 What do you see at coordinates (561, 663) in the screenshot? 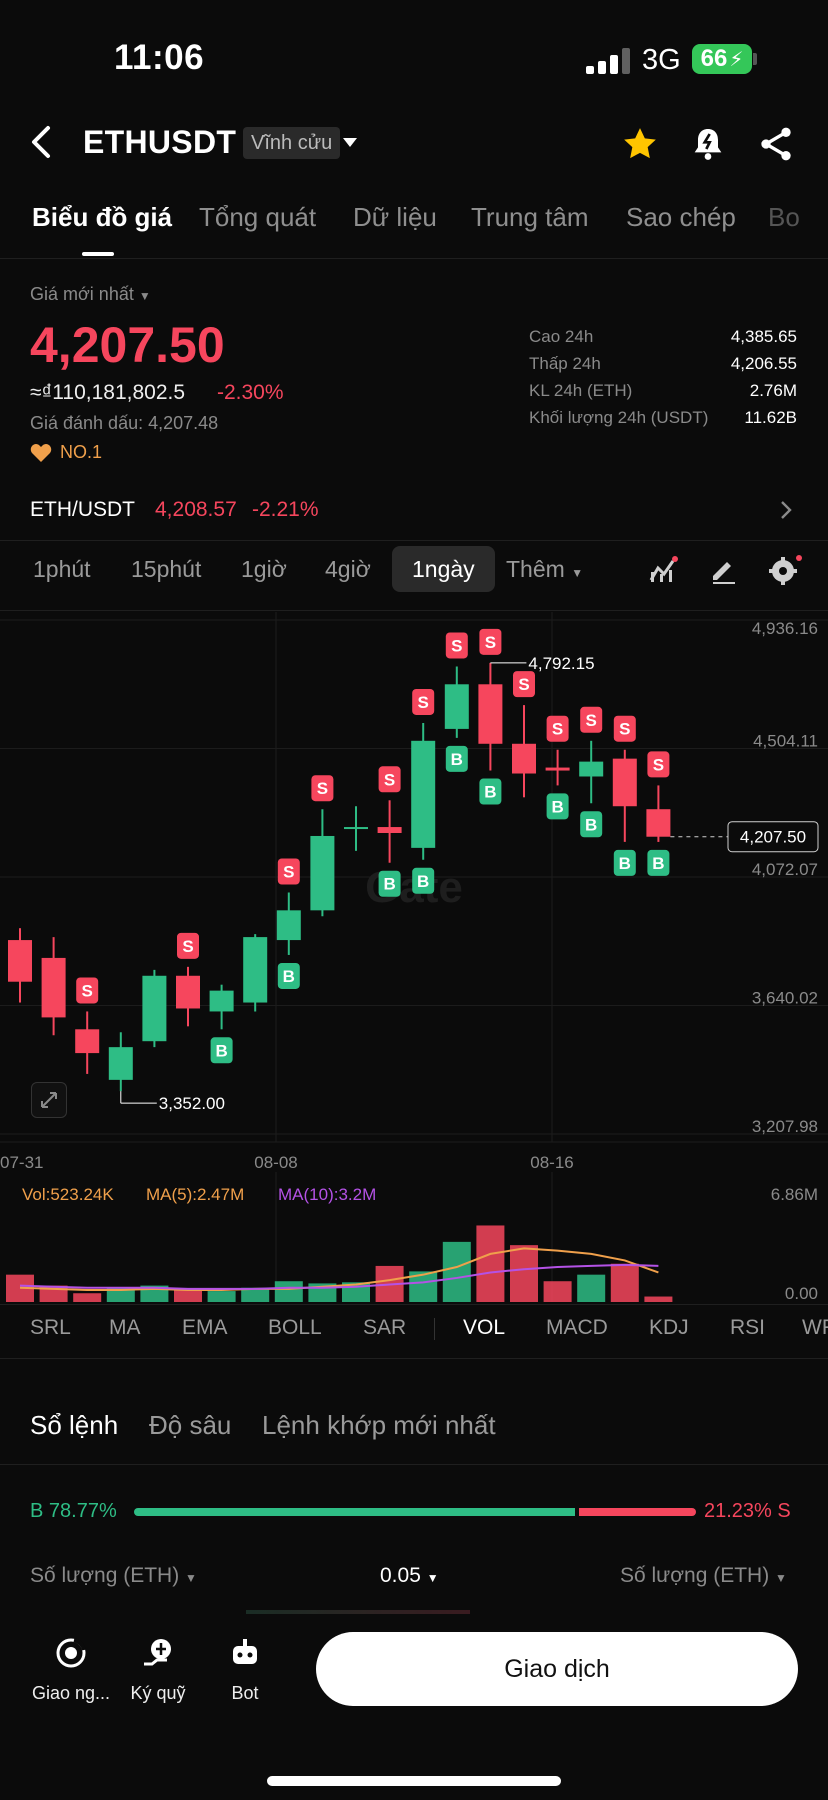
I see `max-price-label: 4,792.15` at bounding box center [561, 663].